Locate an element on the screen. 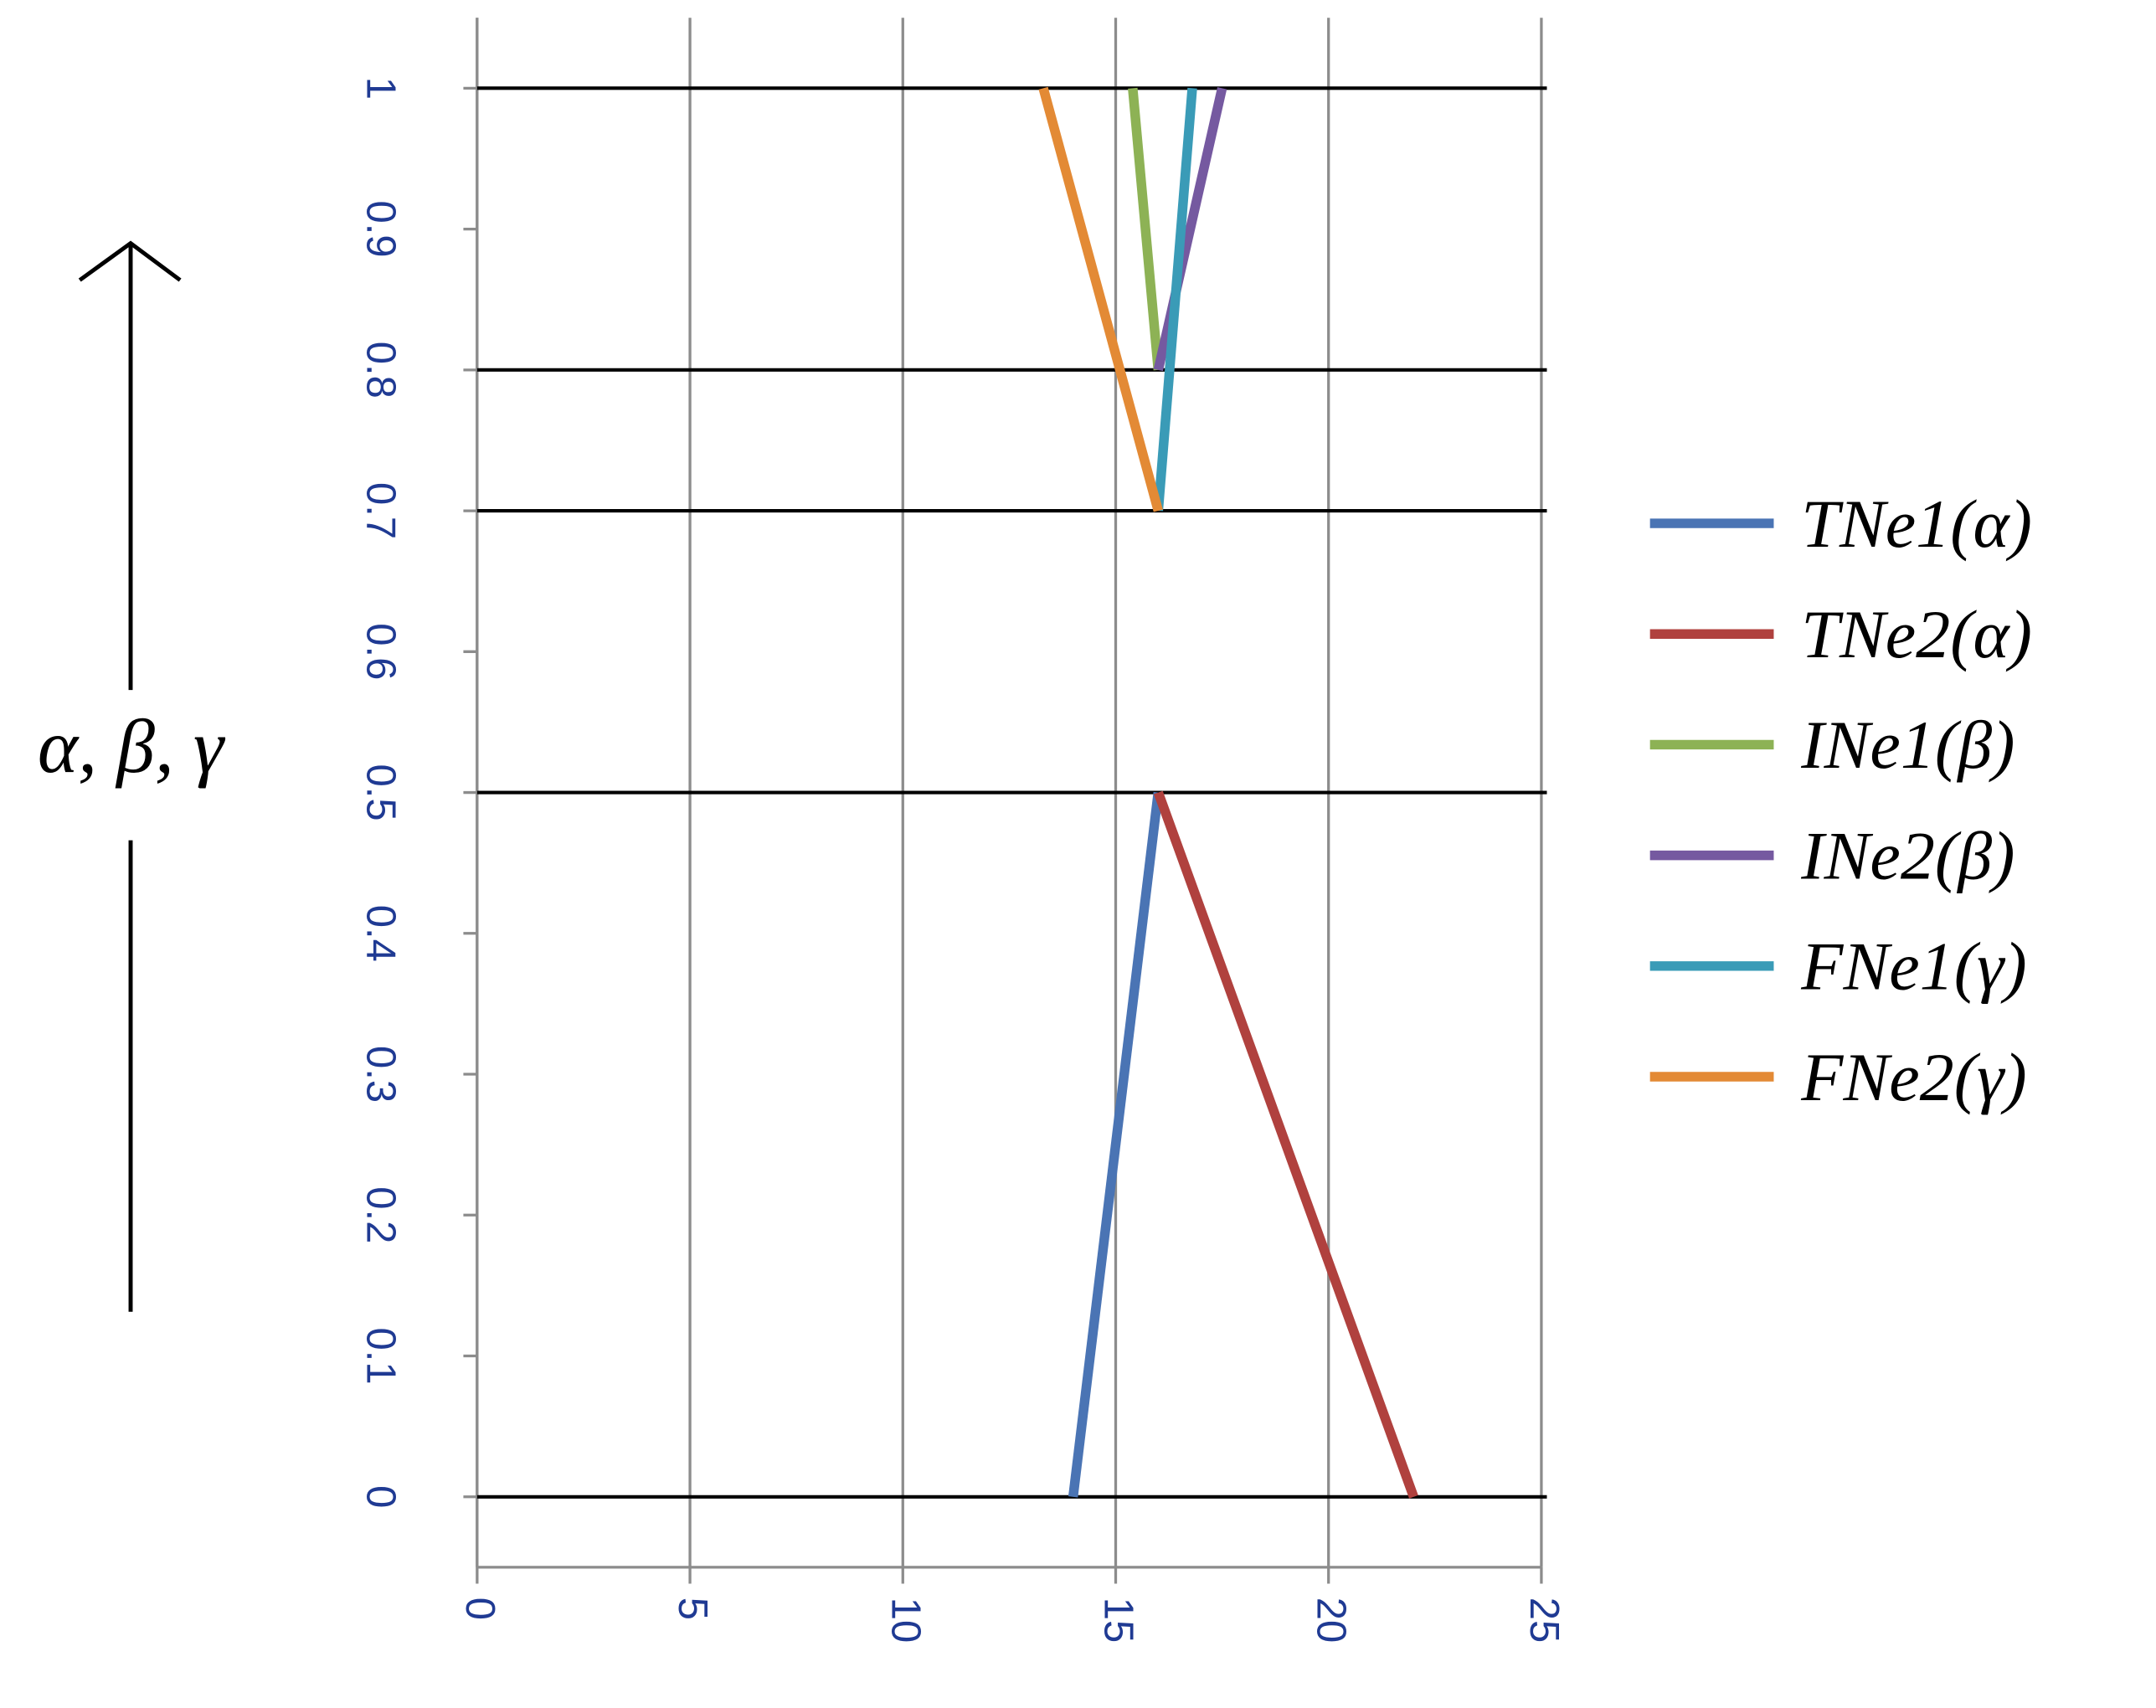  y-tick-label: 0.9 is located at coordinates (381, 230).